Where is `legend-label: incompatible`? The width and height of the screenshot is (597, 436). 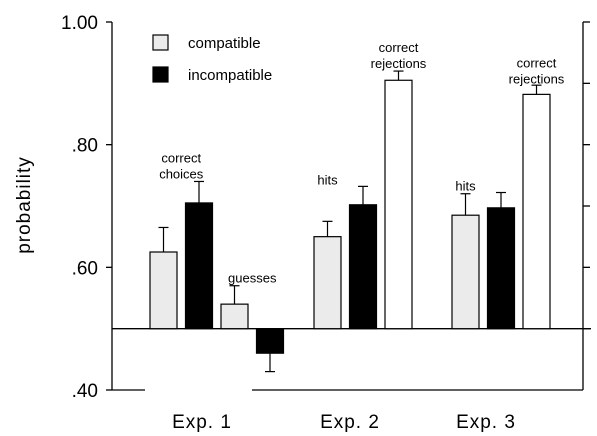
legend-label: incompatible is located at coordinates (230, 75).